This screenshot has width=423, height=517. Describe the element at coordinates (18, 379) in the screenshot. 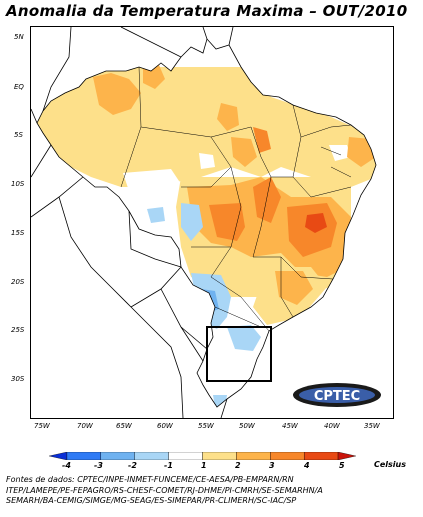

I see `lat-label-30s: 30S` at that location.